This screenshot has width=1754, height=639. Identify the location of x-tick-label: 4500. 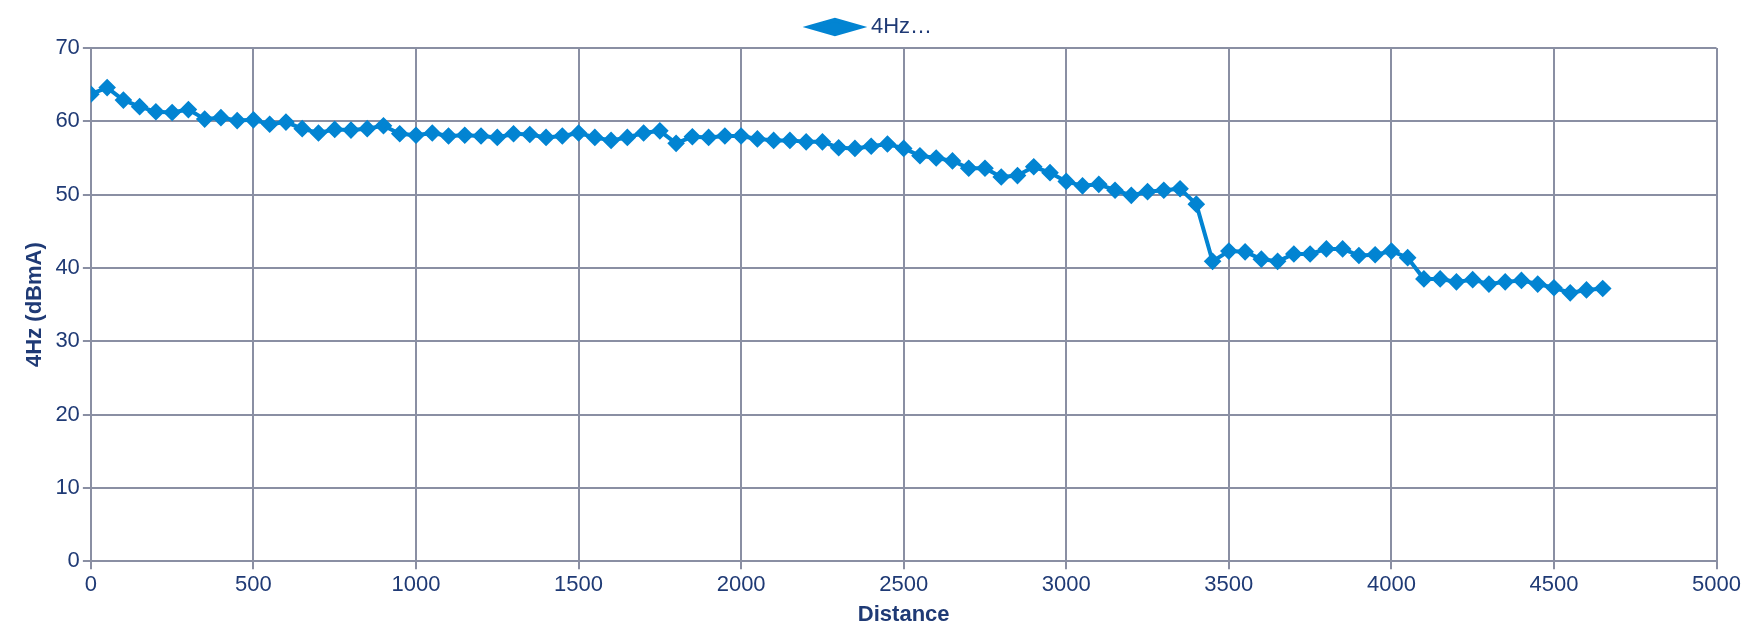
(1554, 584).